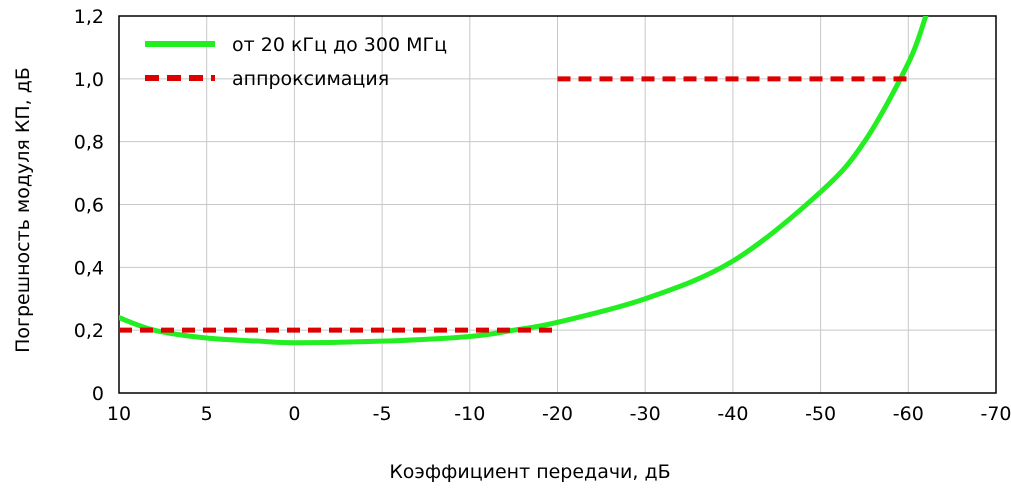 The width and height of the screenshot is (1011, 488). Describe the element at coordinates (908, 414) in the screenshot. I see `x-tick-label: -60` at that location.